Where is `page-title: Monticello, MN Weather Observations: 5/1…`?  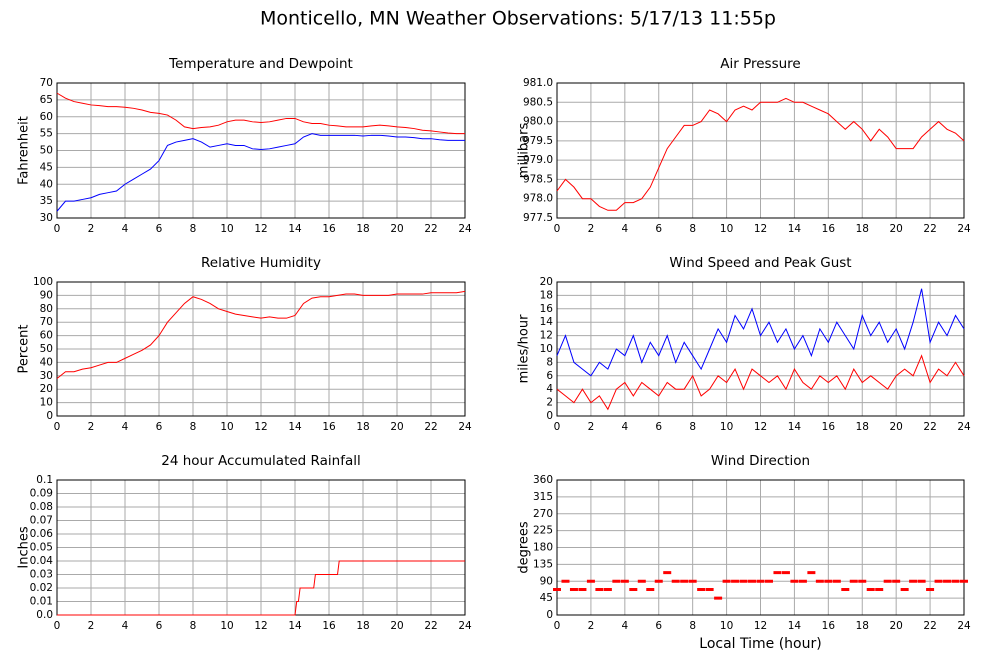
page-title: Monticello, MN Weather Observations: 5/1… is located at coordinates (518, 19).